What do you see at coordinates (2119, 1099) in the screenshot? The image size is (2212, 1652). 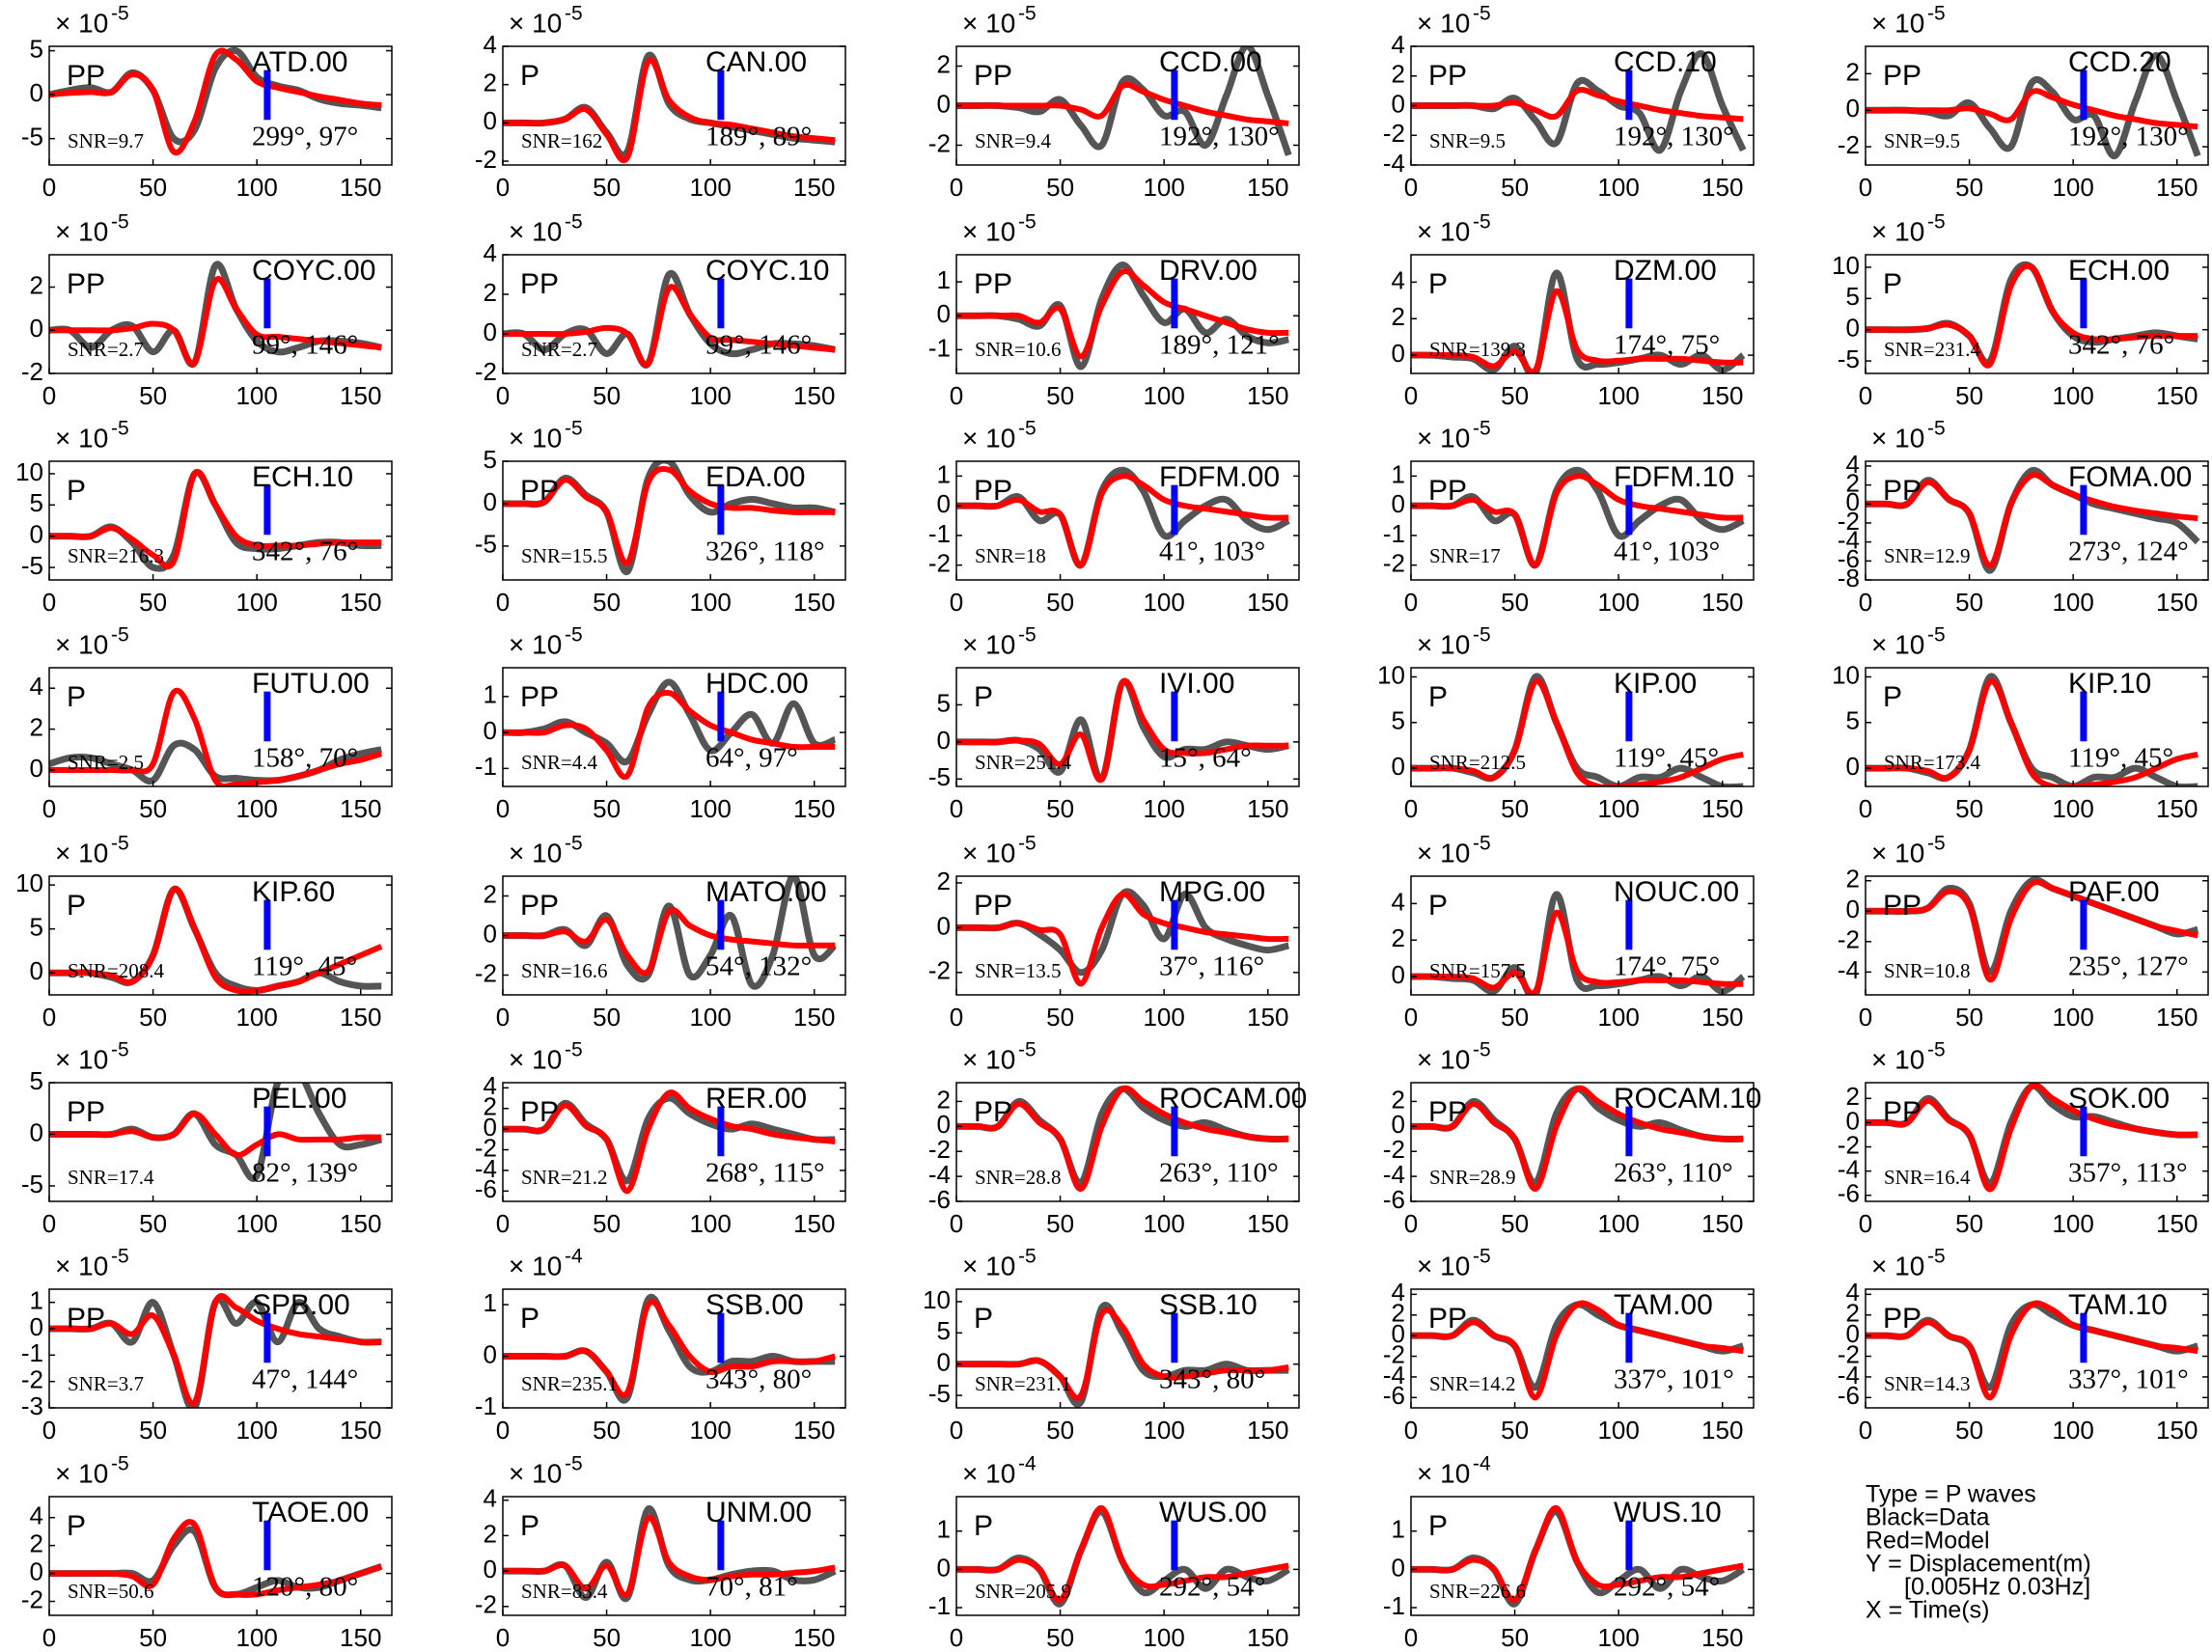 I see `station: SOK.00` at bounding box center [2119, 1099].